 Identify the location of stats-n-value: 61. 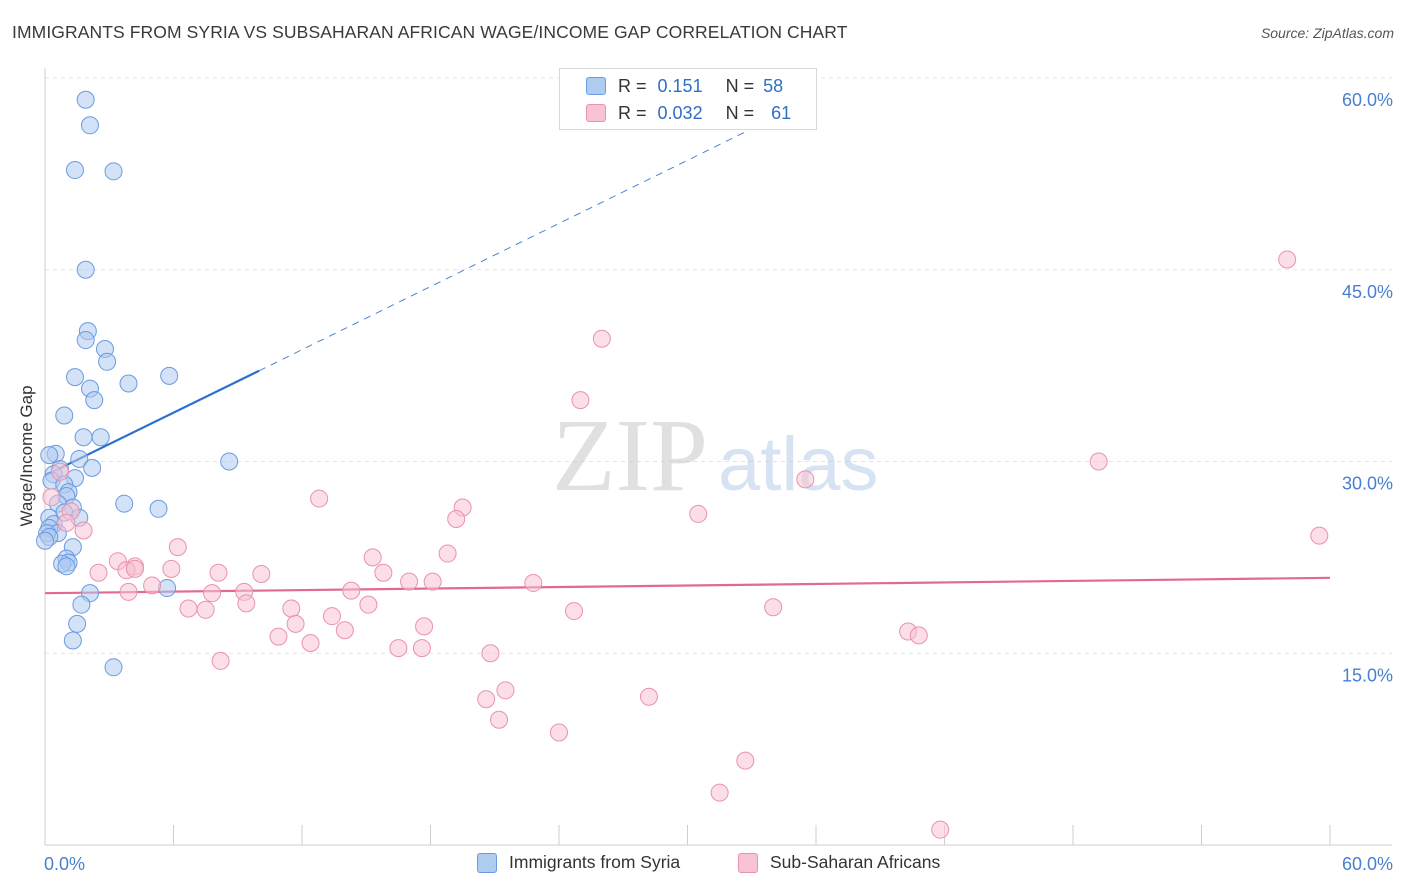
(781, 112).